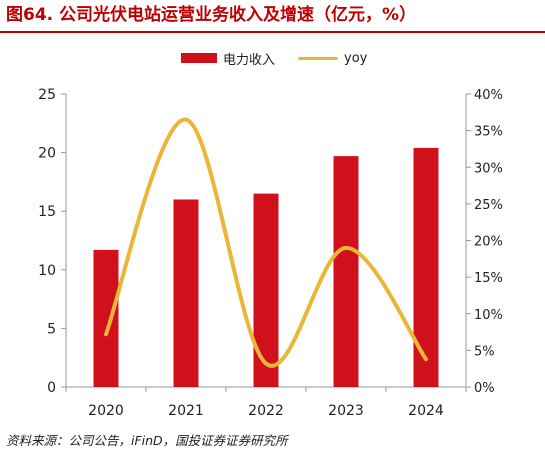 The width and height of the screenshot is (545, 457). What do you see at coordinates (484, 351) in the screenshot?
I see `y-right-tick-label: 5%` at bounding box center [484, 351].